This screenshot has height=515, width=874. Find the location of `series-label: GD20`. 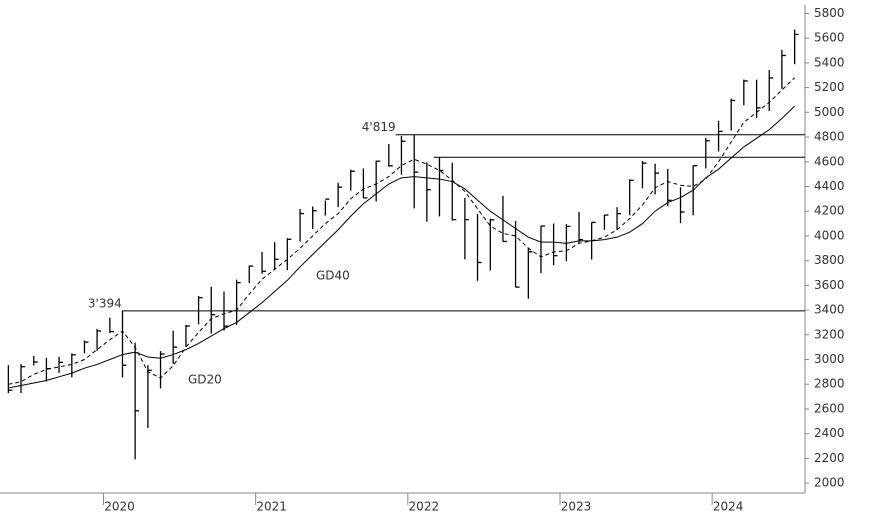

series-label: GD20 is located at coordinates (205, 380).